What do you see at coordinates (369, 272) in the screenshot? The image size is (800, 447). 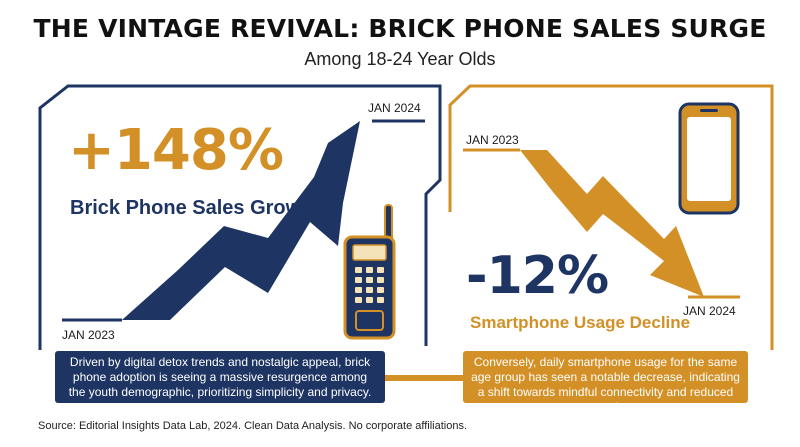 I see `brick-phone-icon` at bounding box center [369, 272].